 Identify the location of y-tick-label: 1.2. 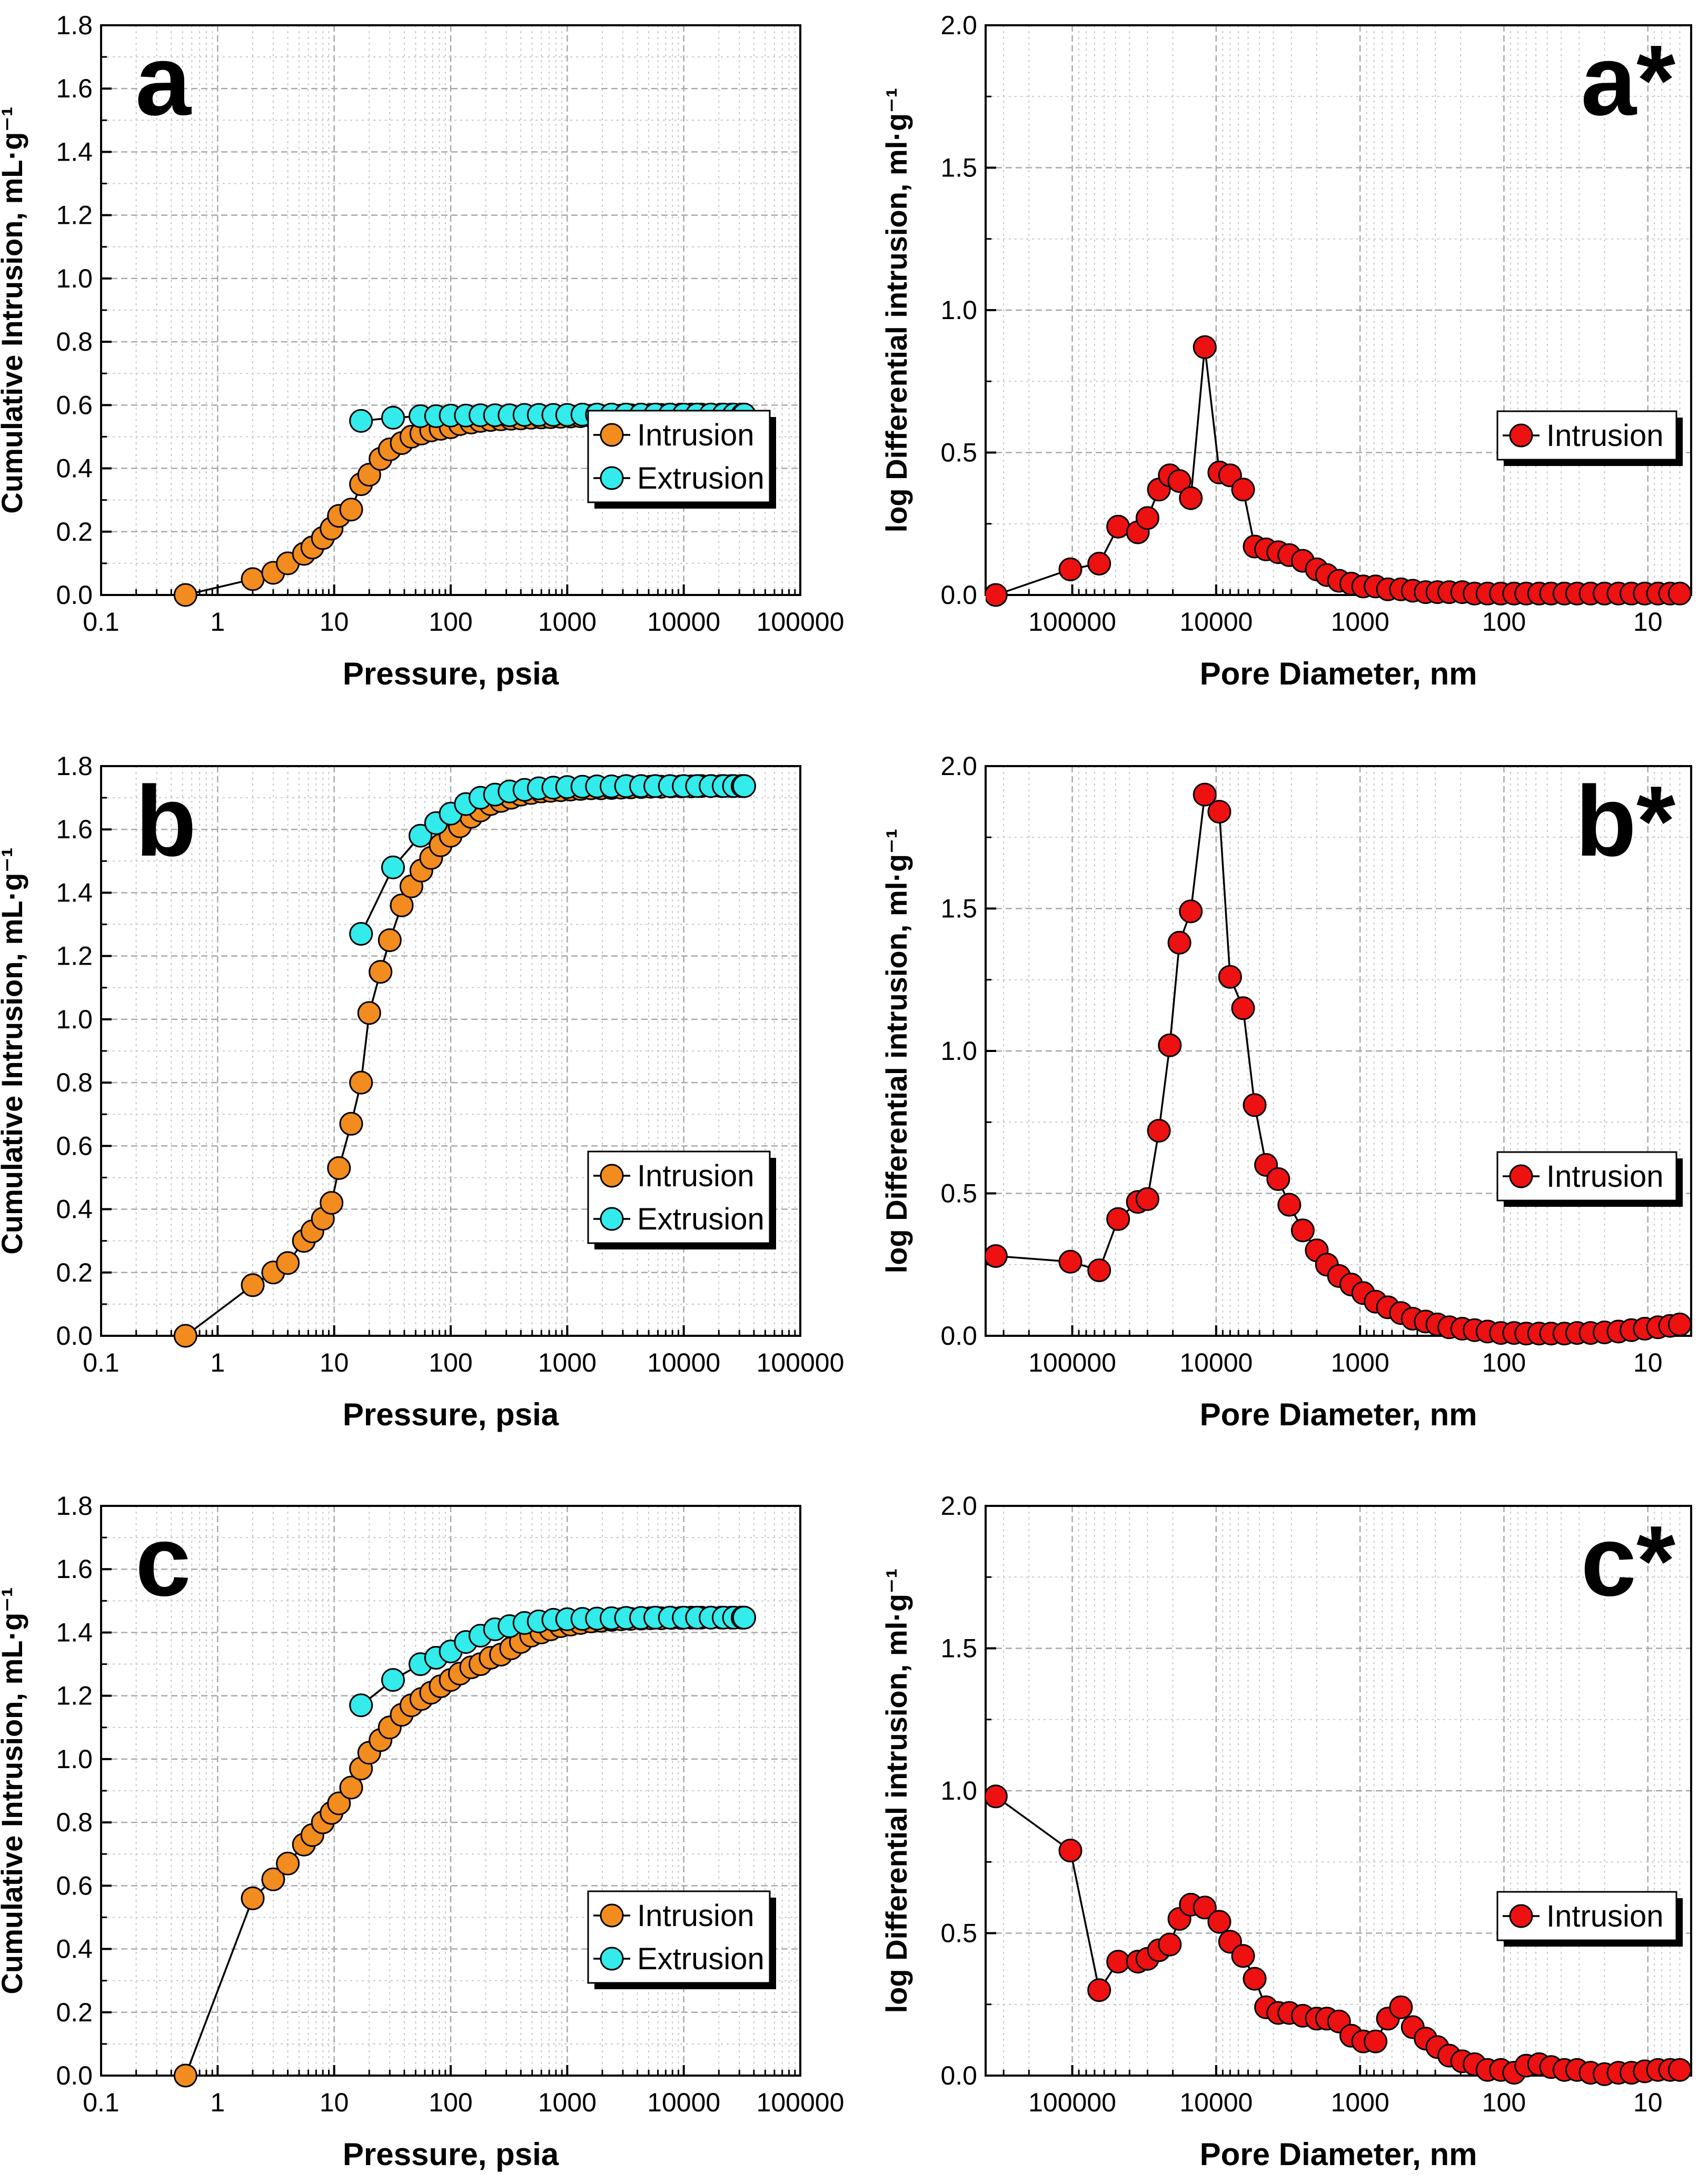
(74, 956).